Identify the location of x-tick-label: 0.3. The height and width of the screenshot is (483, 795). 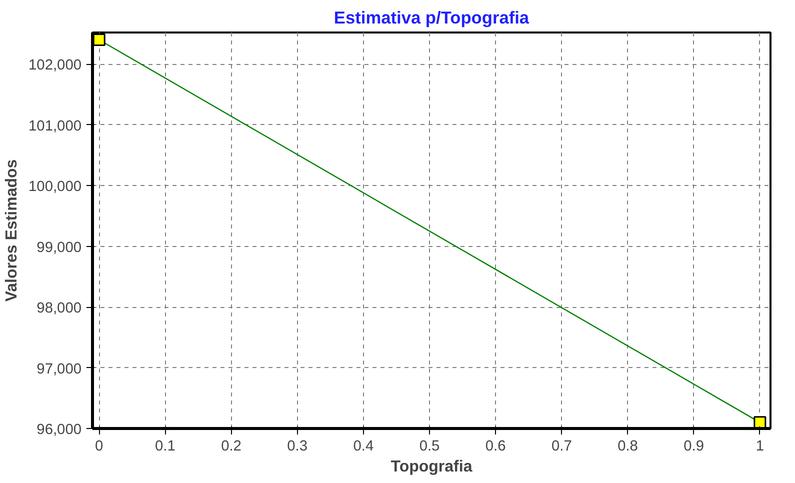
(297, 446).